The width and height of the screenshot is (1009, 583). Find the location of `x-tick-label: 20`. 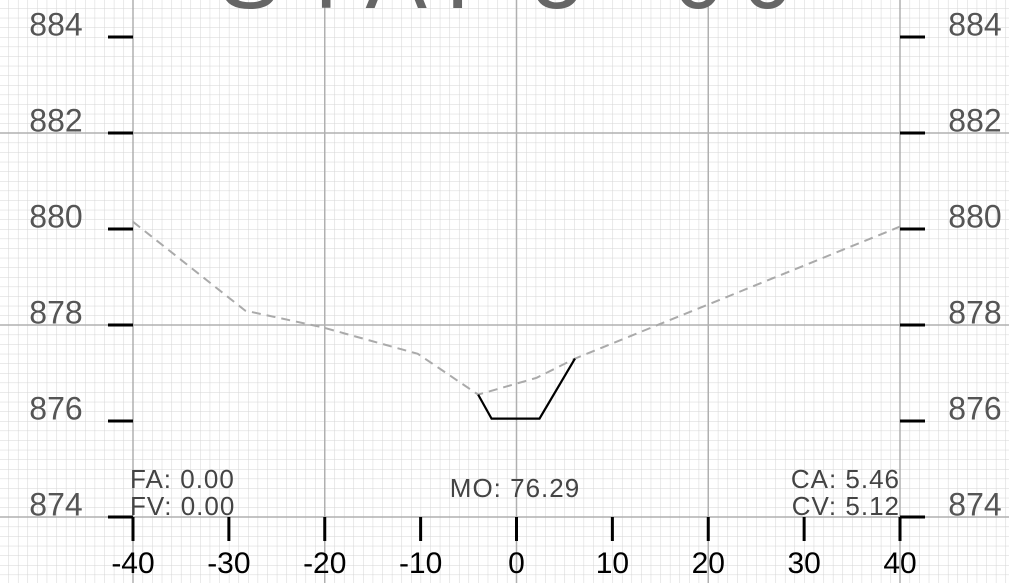

x-tick-label: 20 is located at coordinates (708, 563).